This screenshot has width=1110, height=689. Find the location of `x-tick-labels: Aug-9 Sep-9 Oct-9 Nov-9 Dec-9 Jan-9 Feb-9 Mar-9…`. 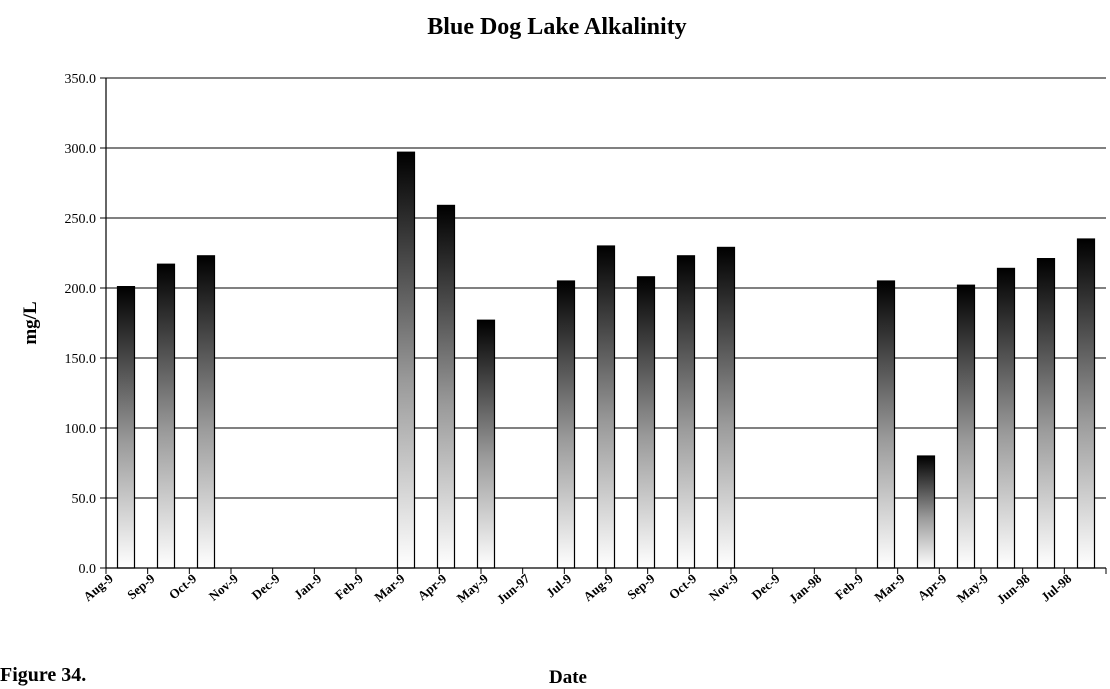

x-tick-labels: Aug-9 Sep-9 Oct-9 Nov-9 Dec-9 Jan-9 Feb-9 Mar-9… is located at coordinates (577, 588).